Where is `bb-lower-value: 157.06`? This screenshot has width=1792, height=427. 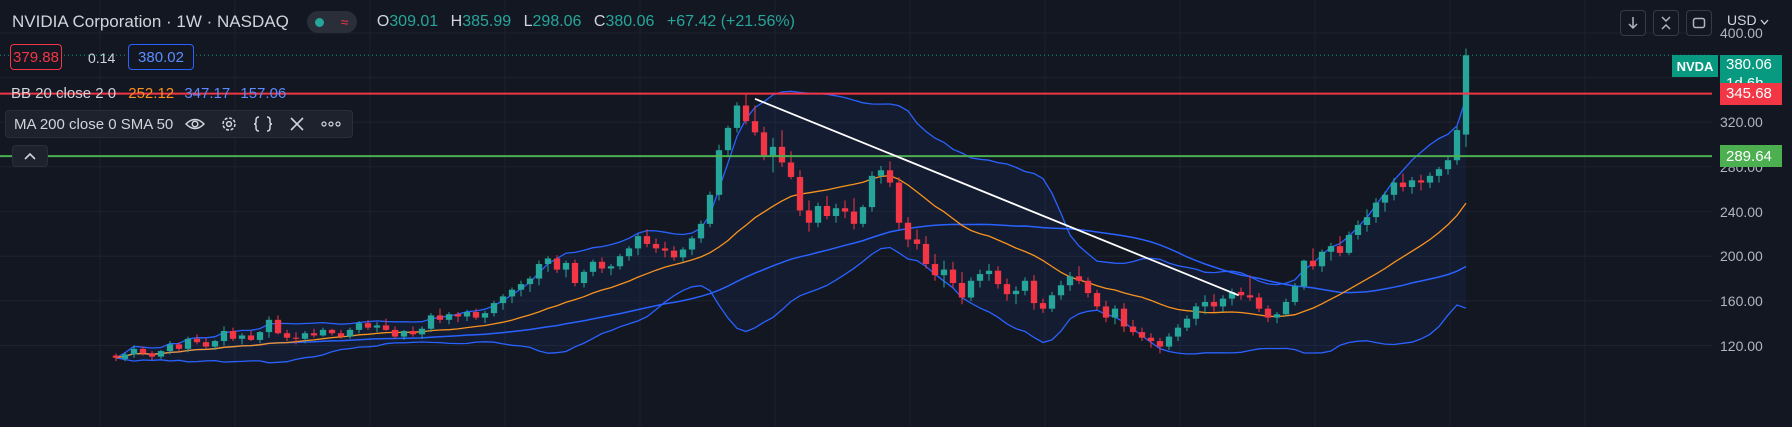 bb-lower-value: 157.06 is located at coordinates (263, 93).